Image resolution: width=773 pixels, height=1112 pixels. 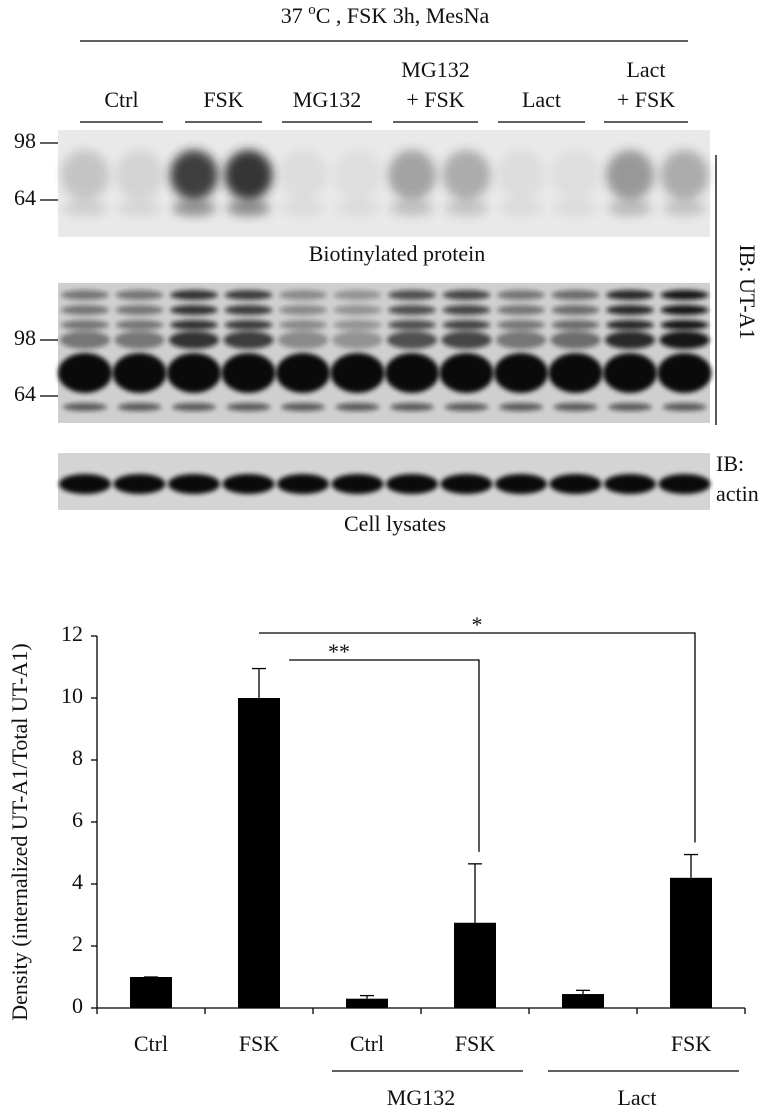 I want to click on caption: Cell lysates, so click(x=395, y=523).